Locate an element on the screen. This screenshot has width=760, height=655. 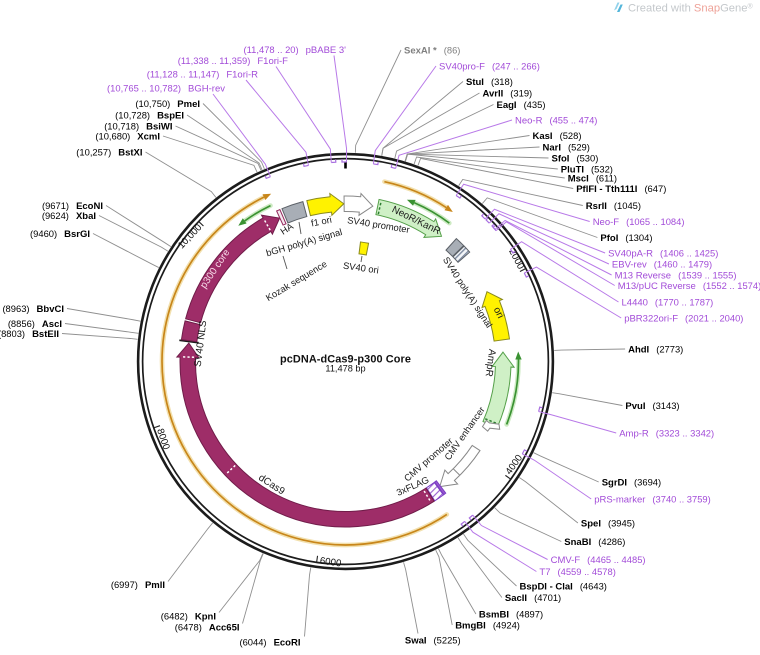
svg-text: PvuI(3143) is located at coordinates (652, 406).